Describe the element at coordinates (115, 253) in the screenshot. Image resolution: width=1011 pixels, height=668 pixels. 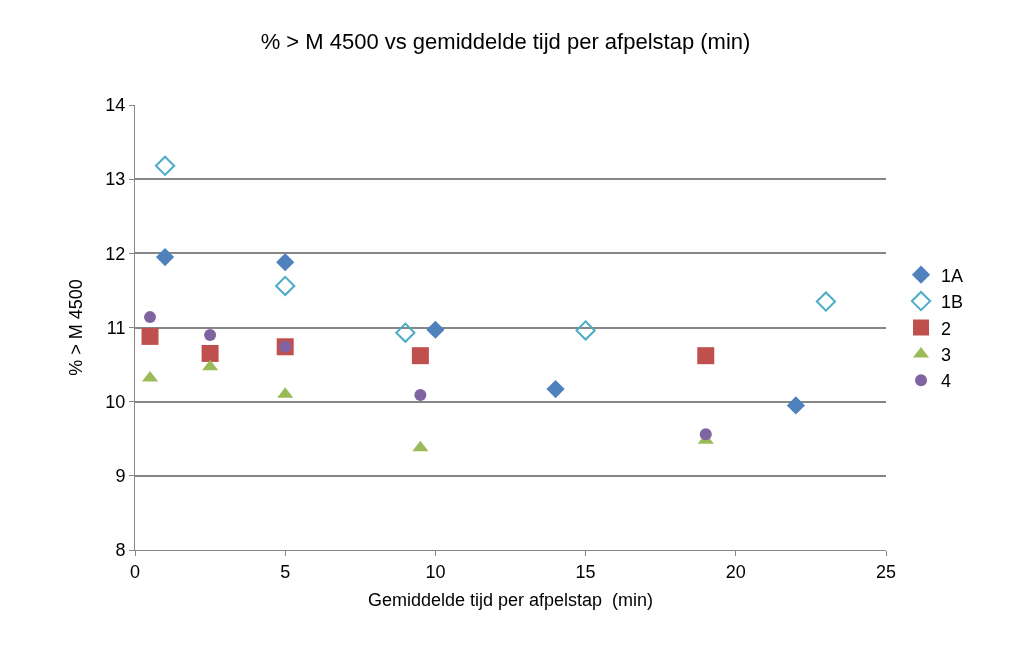
I see `y-tick-label: 12` at that location.